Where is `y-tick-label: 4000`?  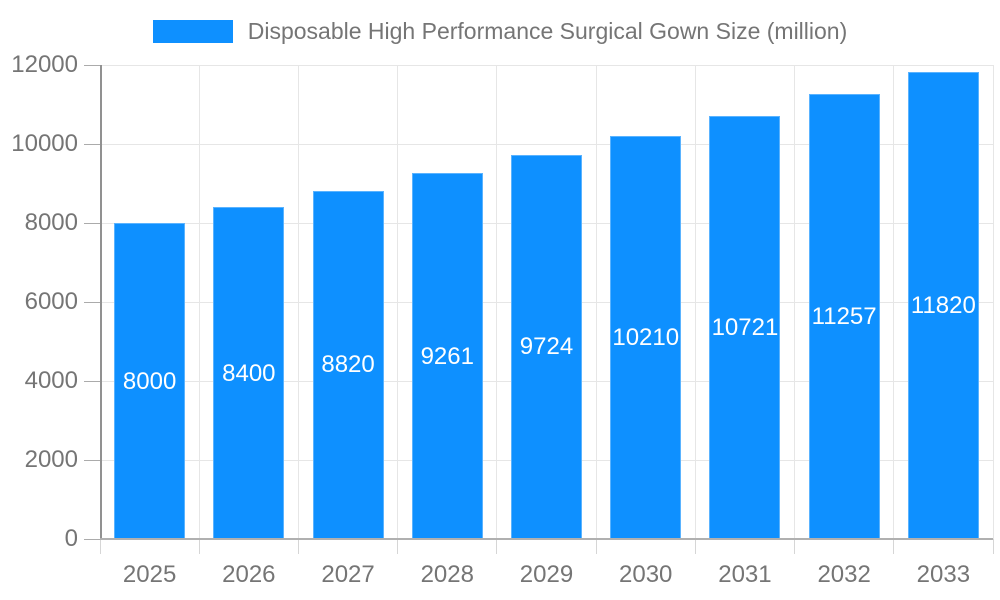
y-tick-label: 4000 is located at coordinates (51, 380).